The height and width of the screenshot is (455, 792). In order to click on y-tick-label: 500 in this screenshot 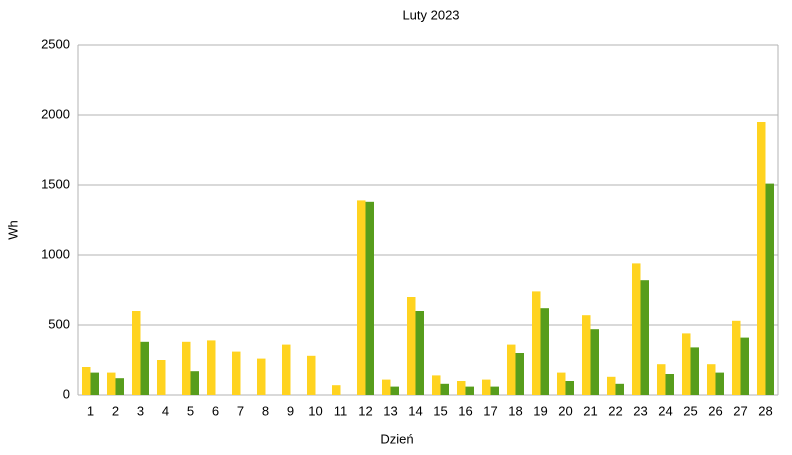, I will do `click(59, 323)`.